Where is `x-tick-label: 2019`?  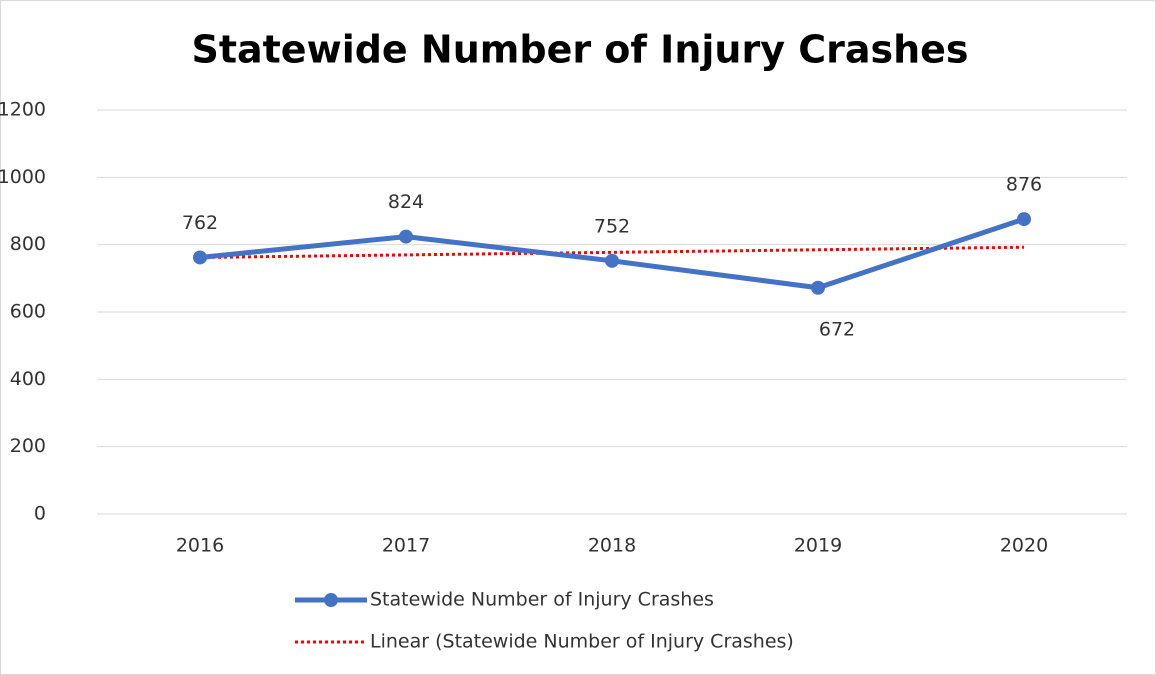
x-tick-label: 2019 is located at coordinates (818, 546).